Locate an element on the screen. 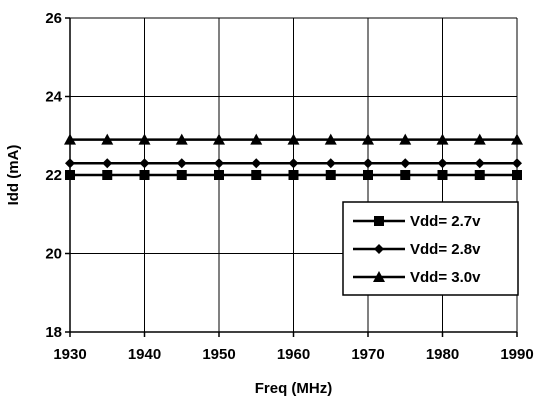 Image resolution: width=544 pixels, height=405 pixels. data-series is located at coordinates (293, 156).